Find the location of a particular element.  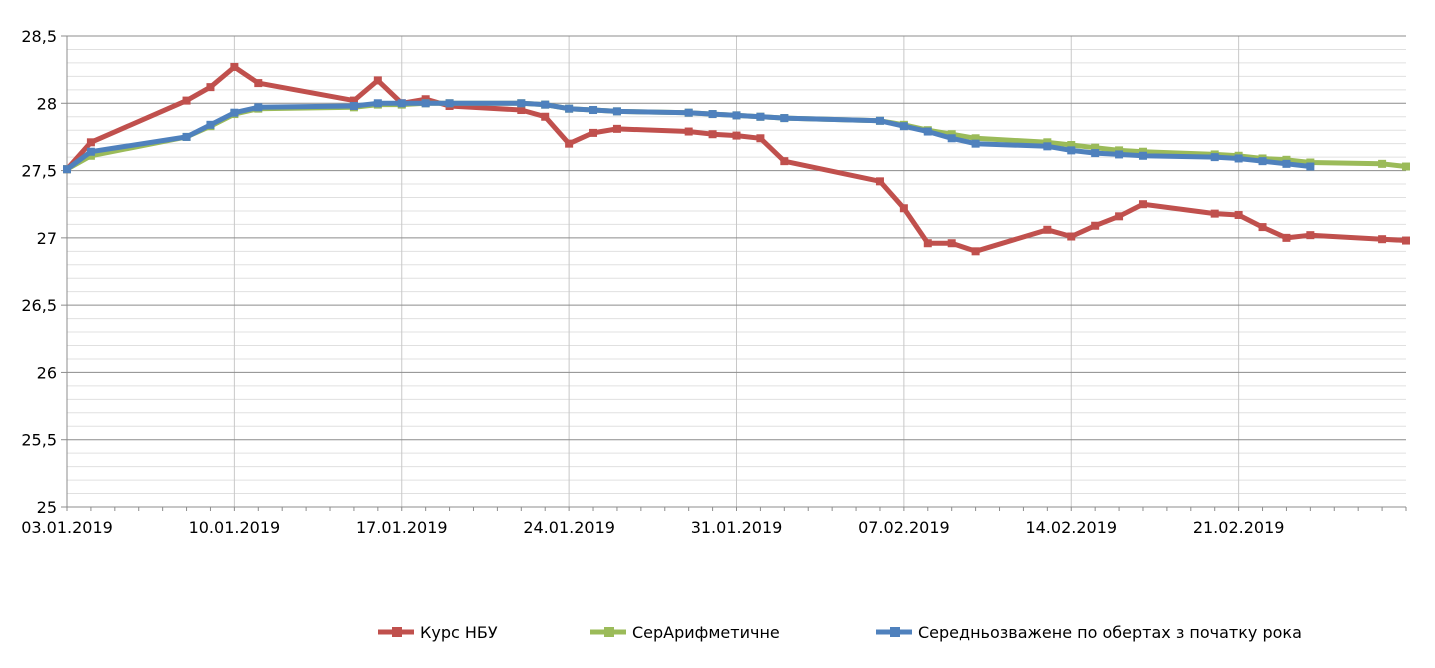

y-tick-label: 26 is located at coordinates (47, 372).